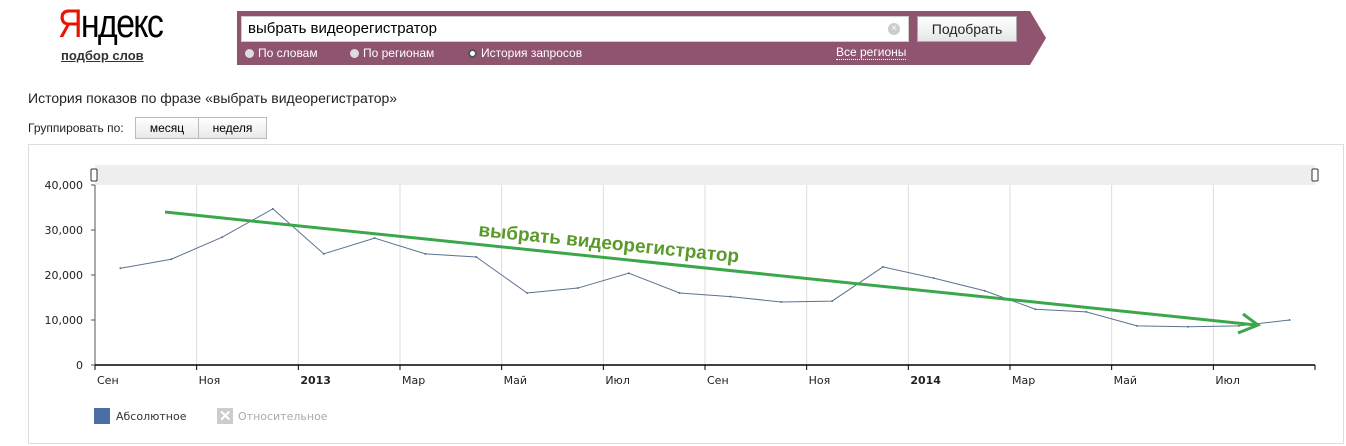 Image resolution: width=1346 pixels, height=446 pixels. I want to click on search-value: выбрать видеорегистратор, so click(342, 28).